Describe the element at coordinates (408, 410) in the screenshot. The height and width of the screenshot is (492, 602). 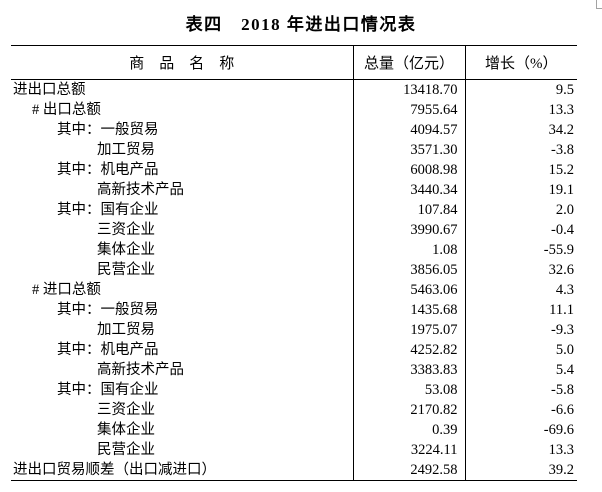
I see `row-total-cell: 2170.82` at that location.